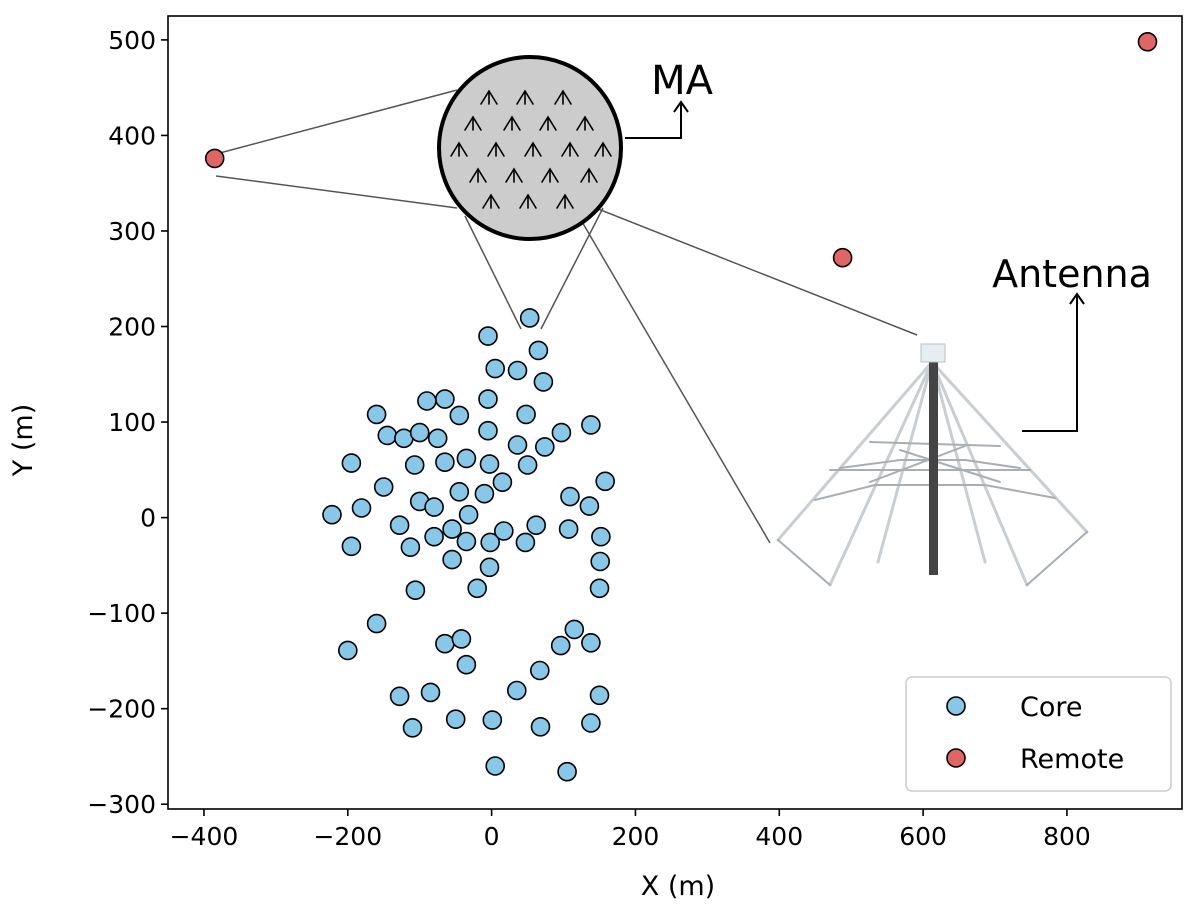 The width and height of the screenshot is (1200, 917). What do you see at coordinates (121, 613) in the screenshot?
I see `y-tick-label: −100` at bounding box center [121, 613].